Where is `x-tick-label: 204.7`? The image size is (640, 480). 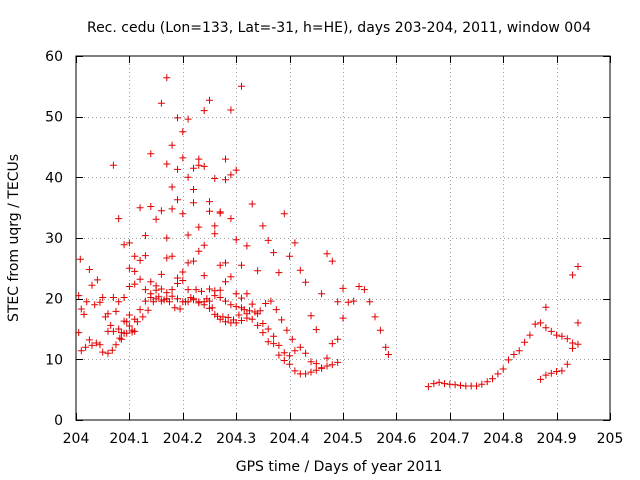 x-tick-label: 204.7 is located at coordinates (450, 439).